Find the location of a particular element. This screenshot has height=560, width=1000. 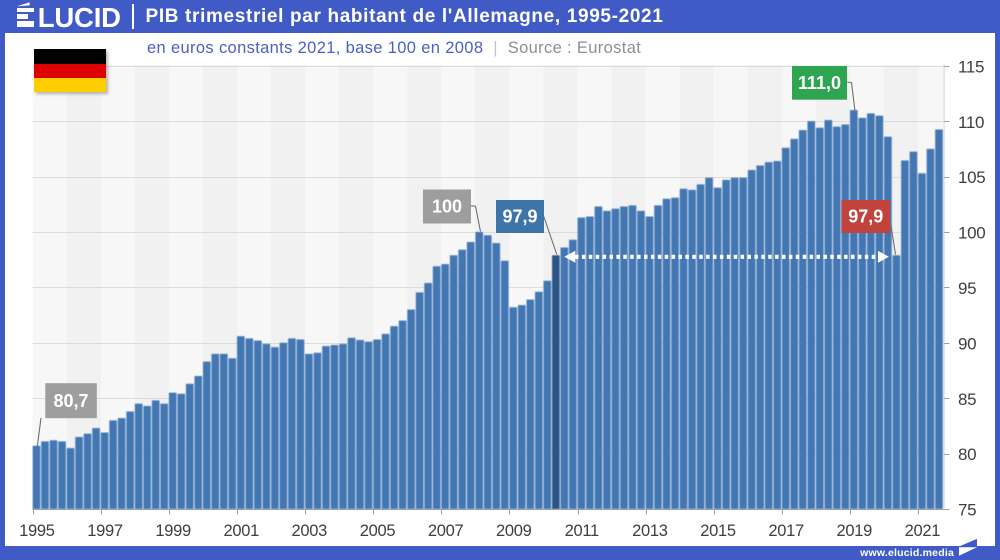

svg-text: 90 is located at coordinates (967, 343).